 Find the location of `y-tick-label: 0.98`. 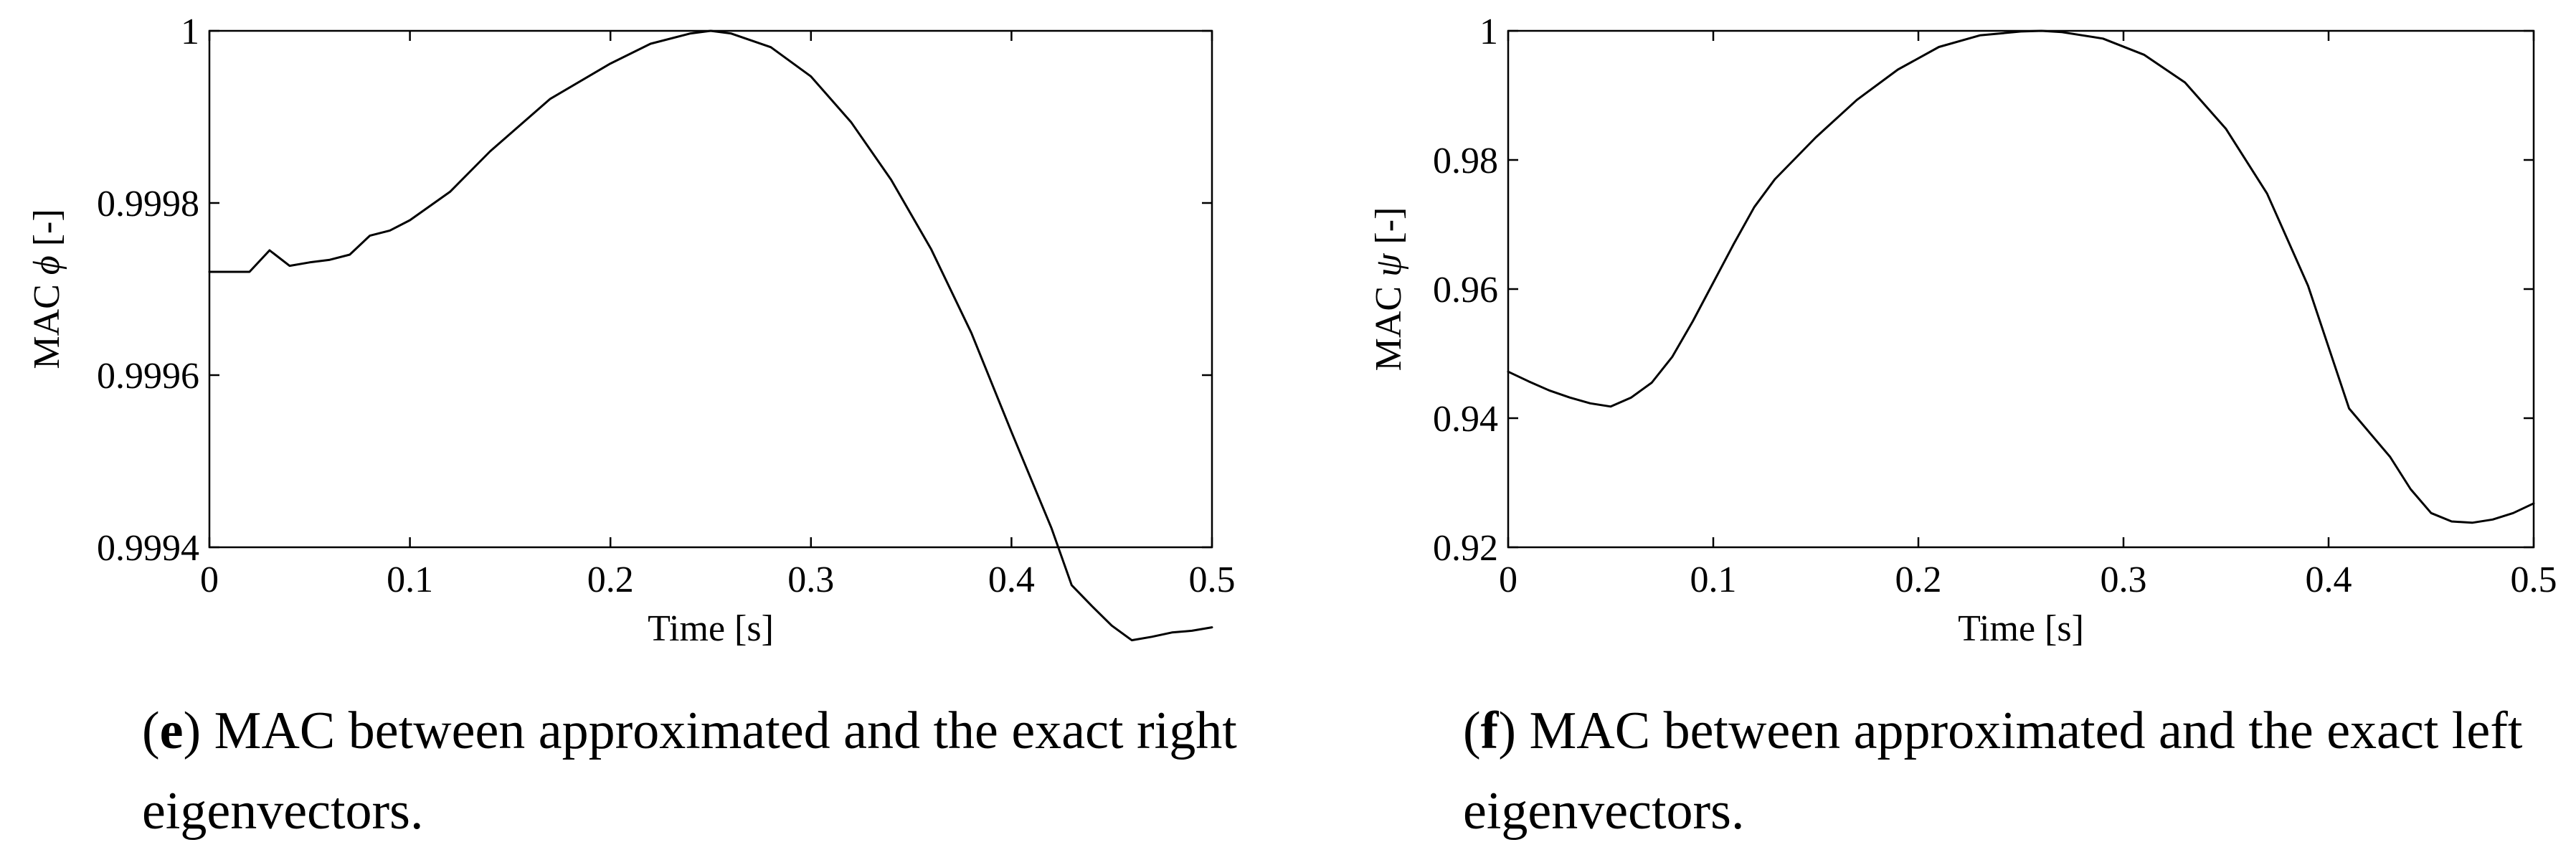

y-tick-label: 0.98 is located at coordinates (1465, 161).